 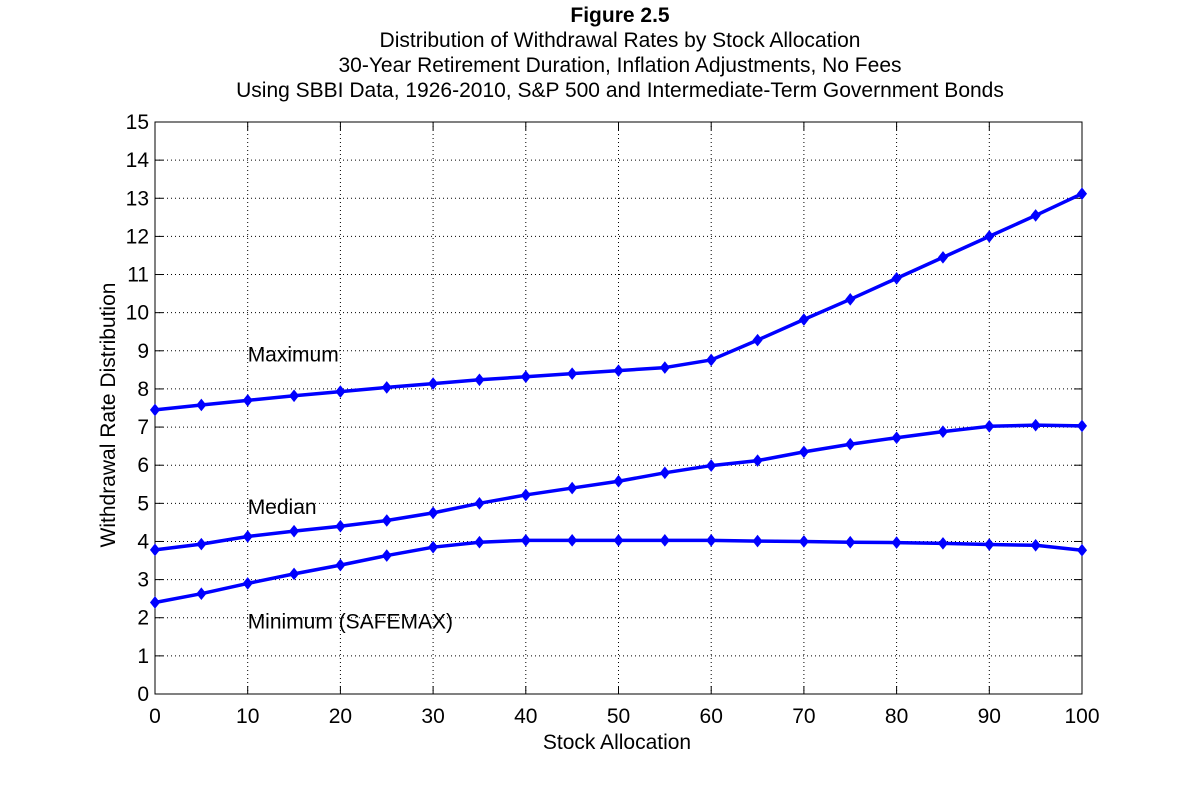 What do you see at coordinates (143, 541) in the screenshot?
I see `y-tick-label: 4` at bounding box center [143, 541].